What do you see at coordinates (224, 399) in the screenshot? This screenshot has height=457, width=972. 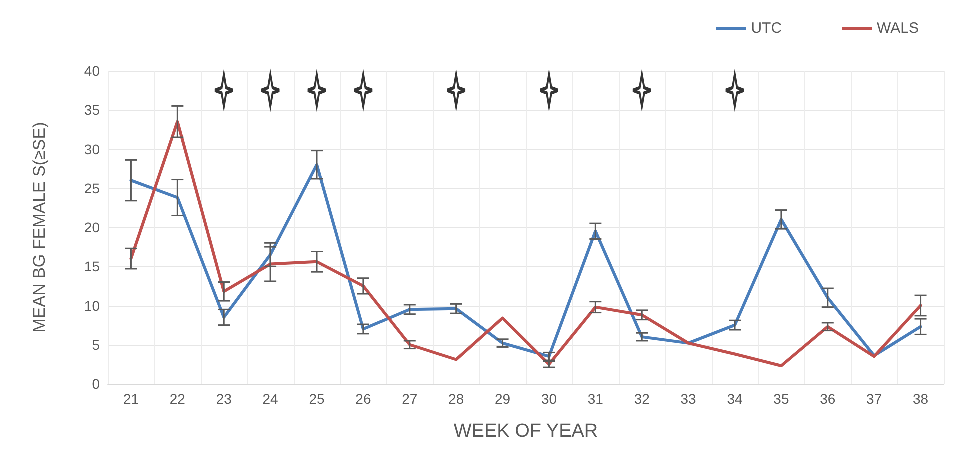 I see `x-tick-label: 23` at bounding box center [224, 399].